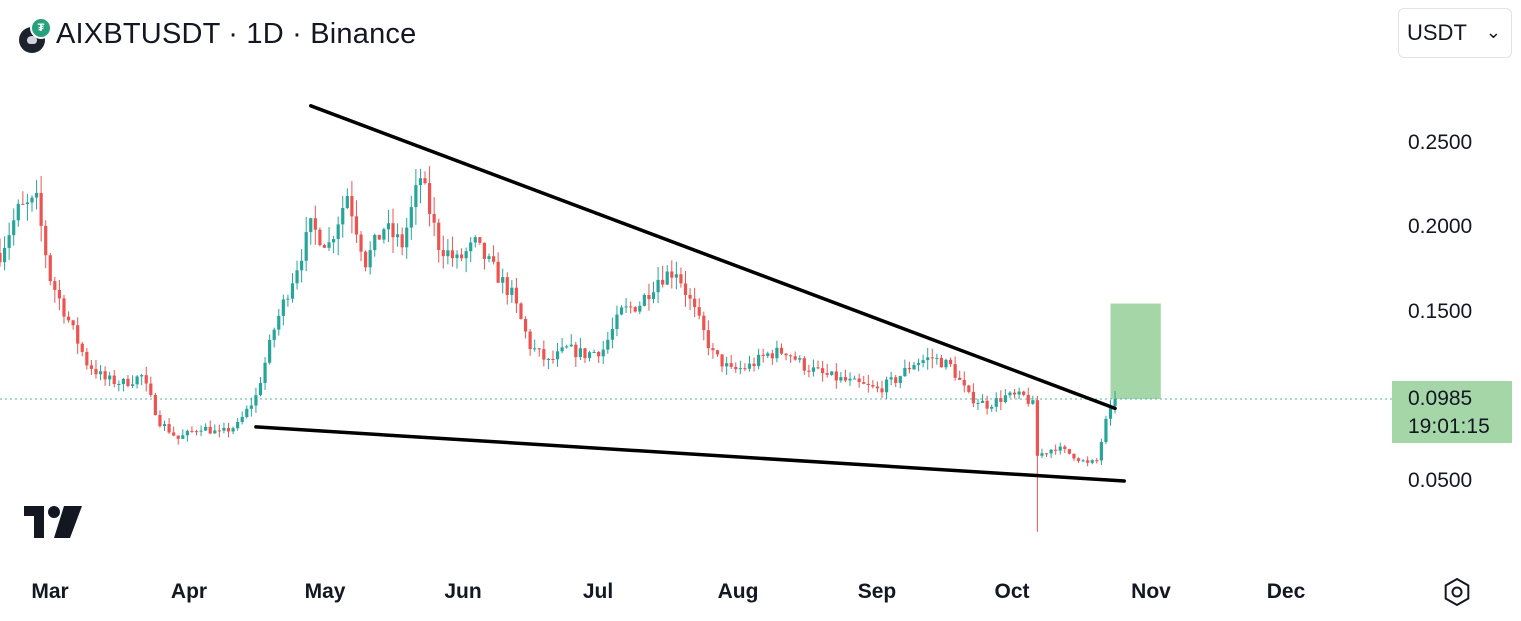 The width and height of the screenshot is (1521, 621). Describe the element at coordinates (1493, 31) in the screenshot. I see `chevron-down-icon: ⌄` at that location.